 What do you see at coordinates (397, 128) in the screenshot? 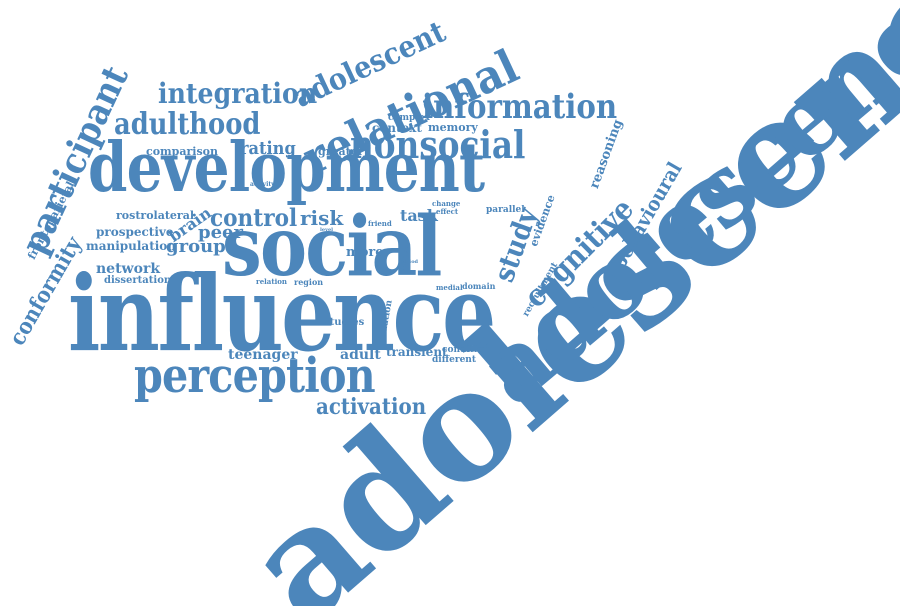
I see `word-context: context` at bounding box center [397, 128].